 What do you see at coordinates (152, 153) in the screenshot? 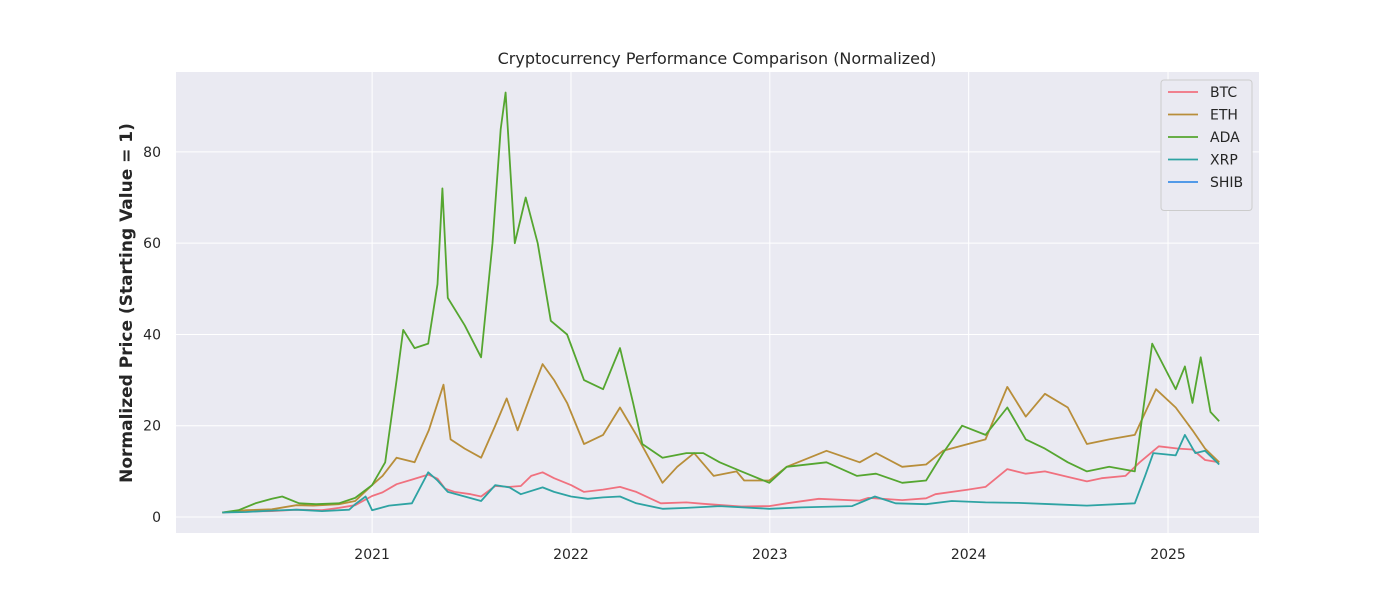
I see `y-tick-label: 80` at bounding box center [152, 153].